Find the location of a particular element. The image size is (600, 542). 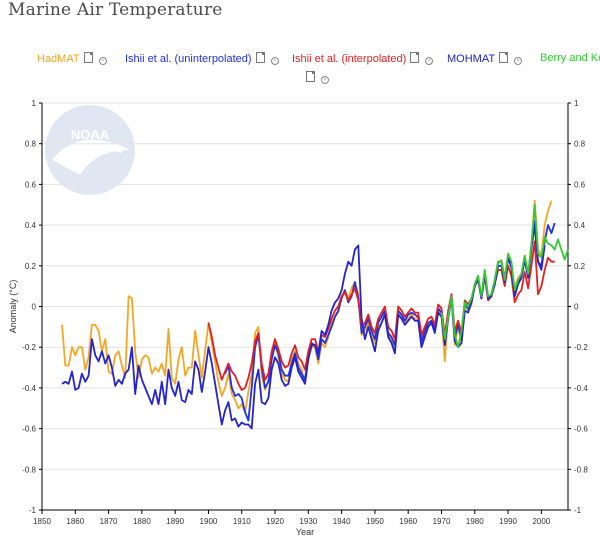

legend-item-hadmat: HadMAT × is located at coordinates (72, 58).